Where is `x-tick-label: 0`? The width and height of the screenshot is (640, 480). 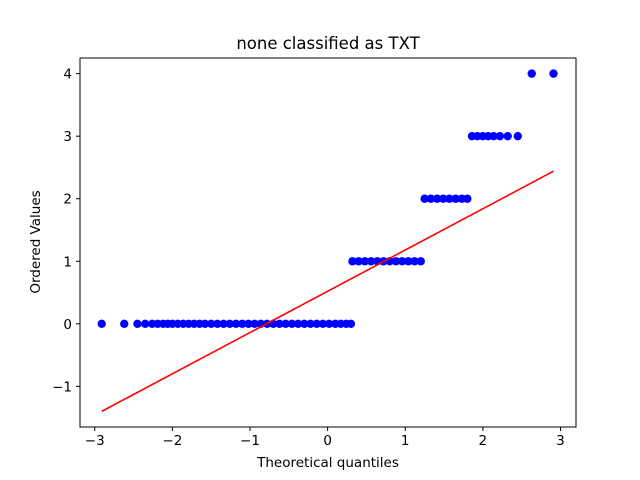
x-tick-label: 0 is located at coordinates (327, 441).